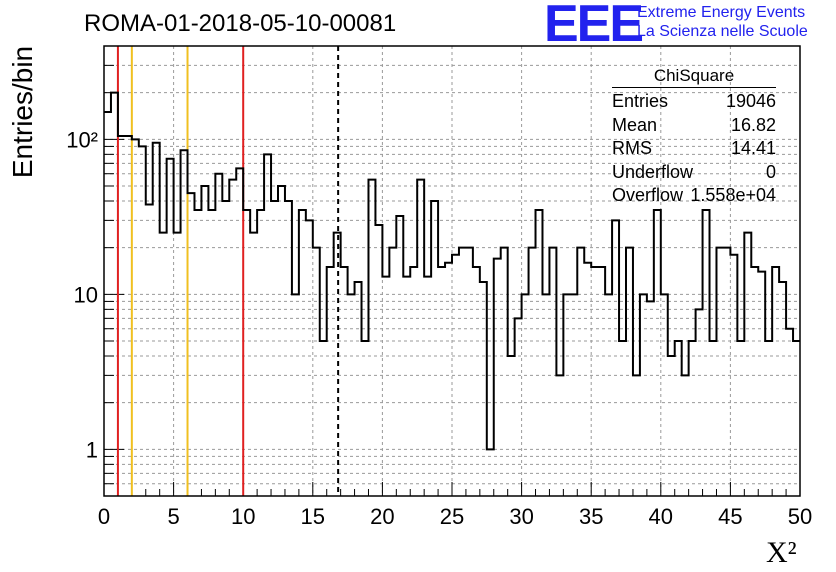  What do you see at coordinates (721, 12) in the screenshot?
I see `logo-line-1: Extreme Energy Events` at bounding box center [721, 12].